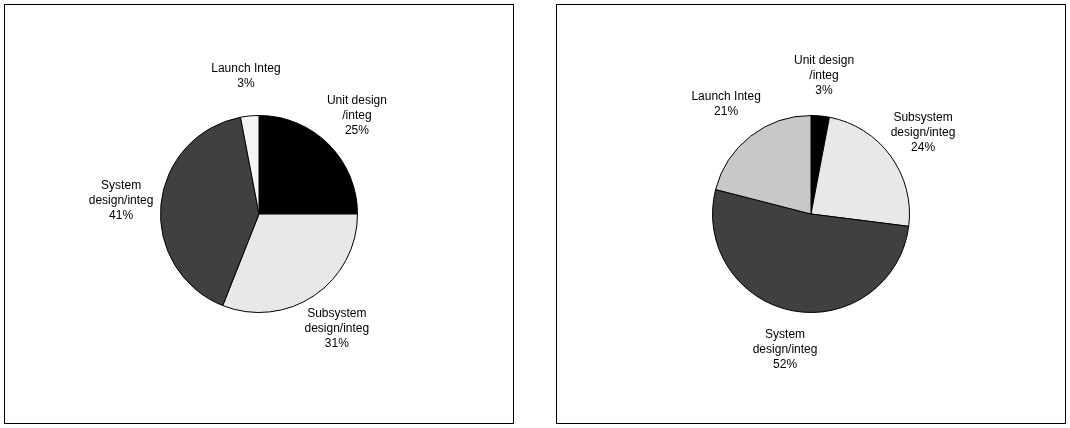  What do you see at coordinates (726, 111) in the screenshot?
I see `data-label: 21%` at bounding box center [726, 111].